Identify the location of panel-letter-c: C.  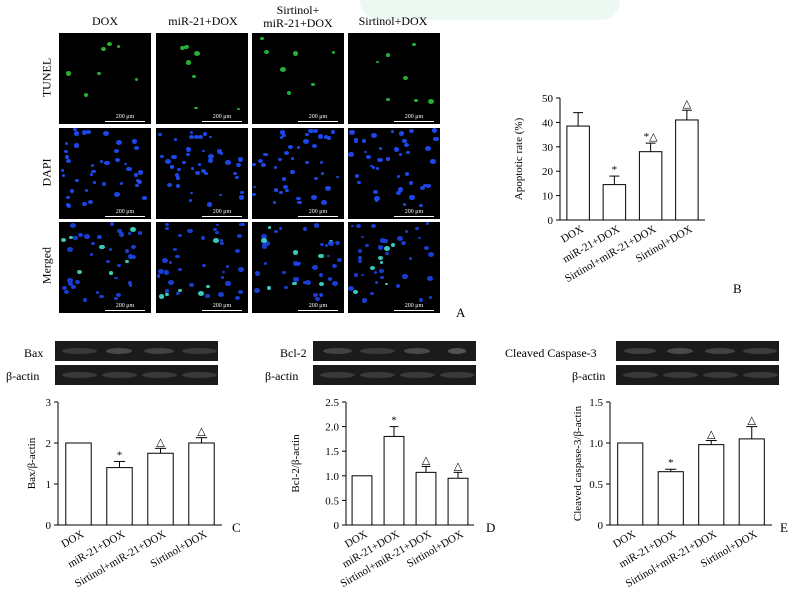
(236, 527).